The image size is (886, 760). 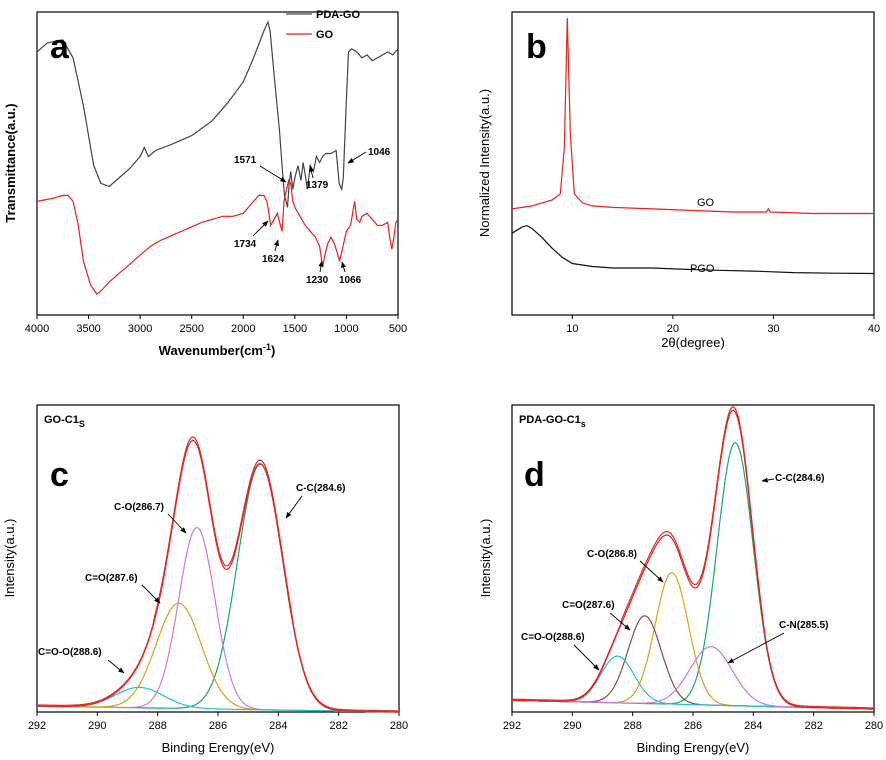 What do you see at coordinates (177, 523) in the screenshot?
I see `c-arrow-co` at bounding box center [177, 523].